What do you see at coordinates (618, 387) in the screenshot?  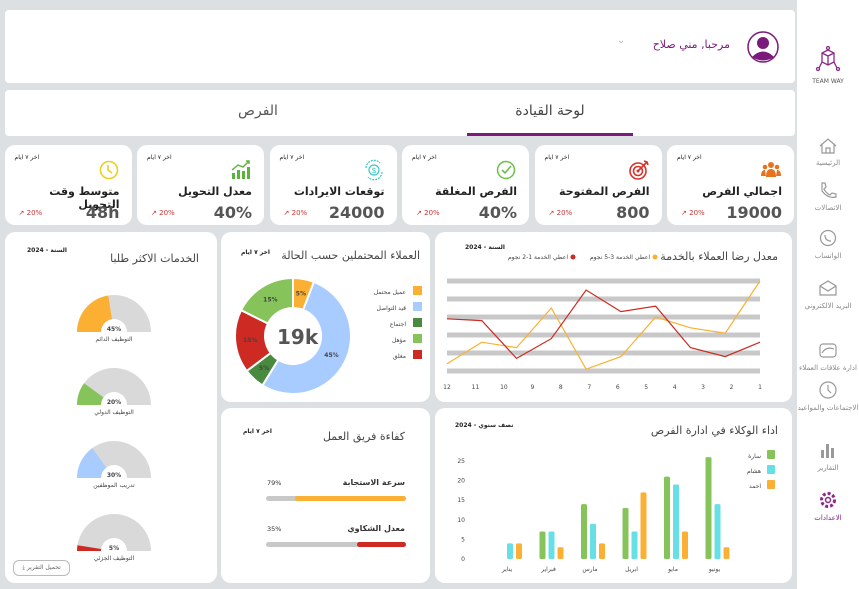 I see `x-tick-label: 6` at bounding box center [618, 387].